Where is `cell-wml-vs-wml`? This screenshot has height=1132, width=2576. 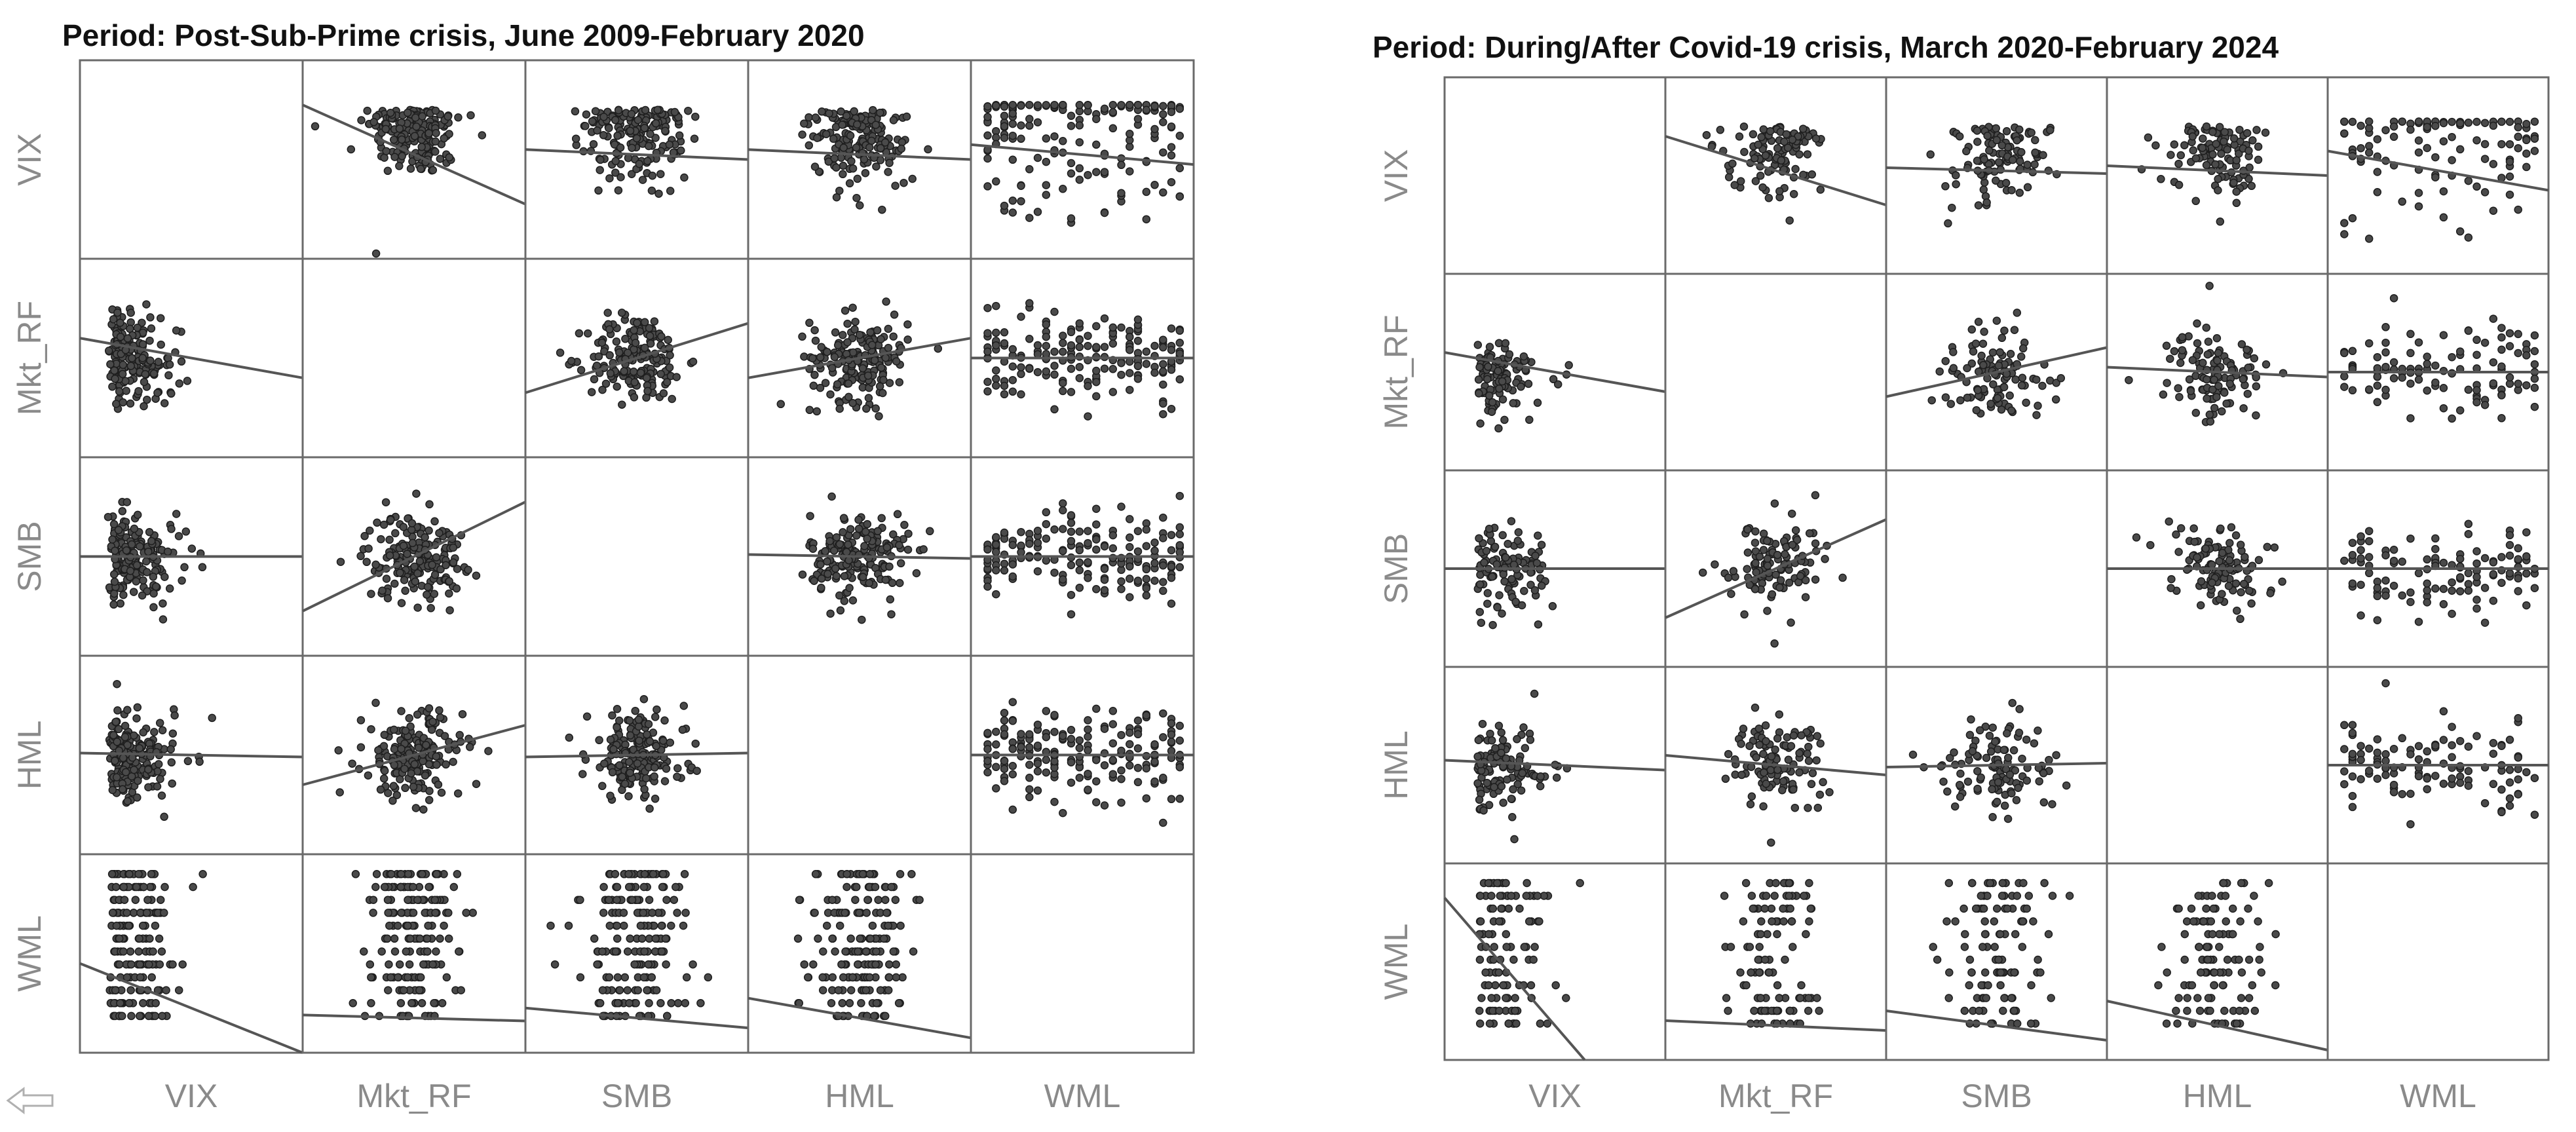
cell-wml-vs-wml is located at coordinates (1082, 953).